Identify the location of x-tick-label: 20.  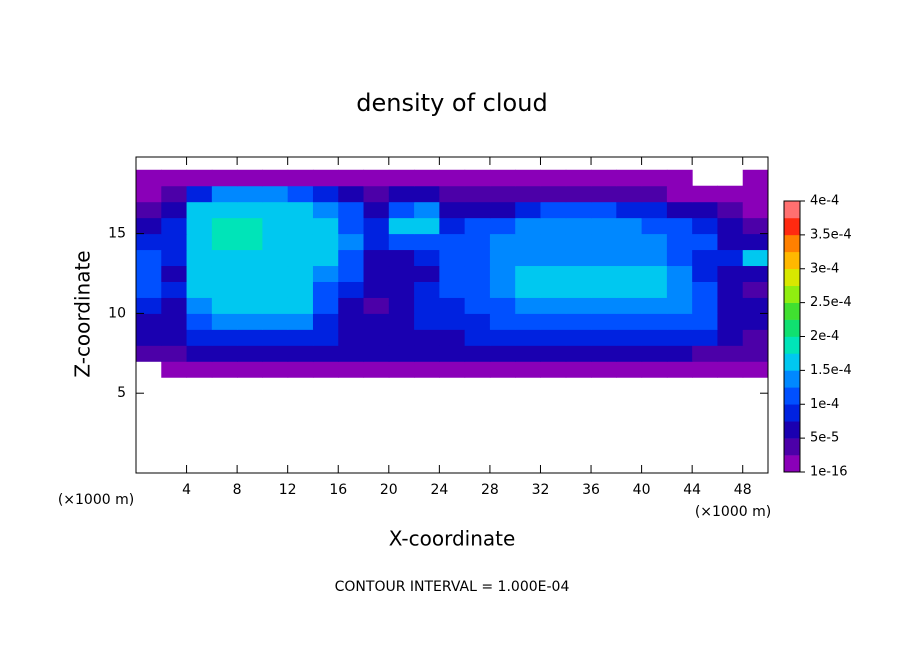
(389, 490).